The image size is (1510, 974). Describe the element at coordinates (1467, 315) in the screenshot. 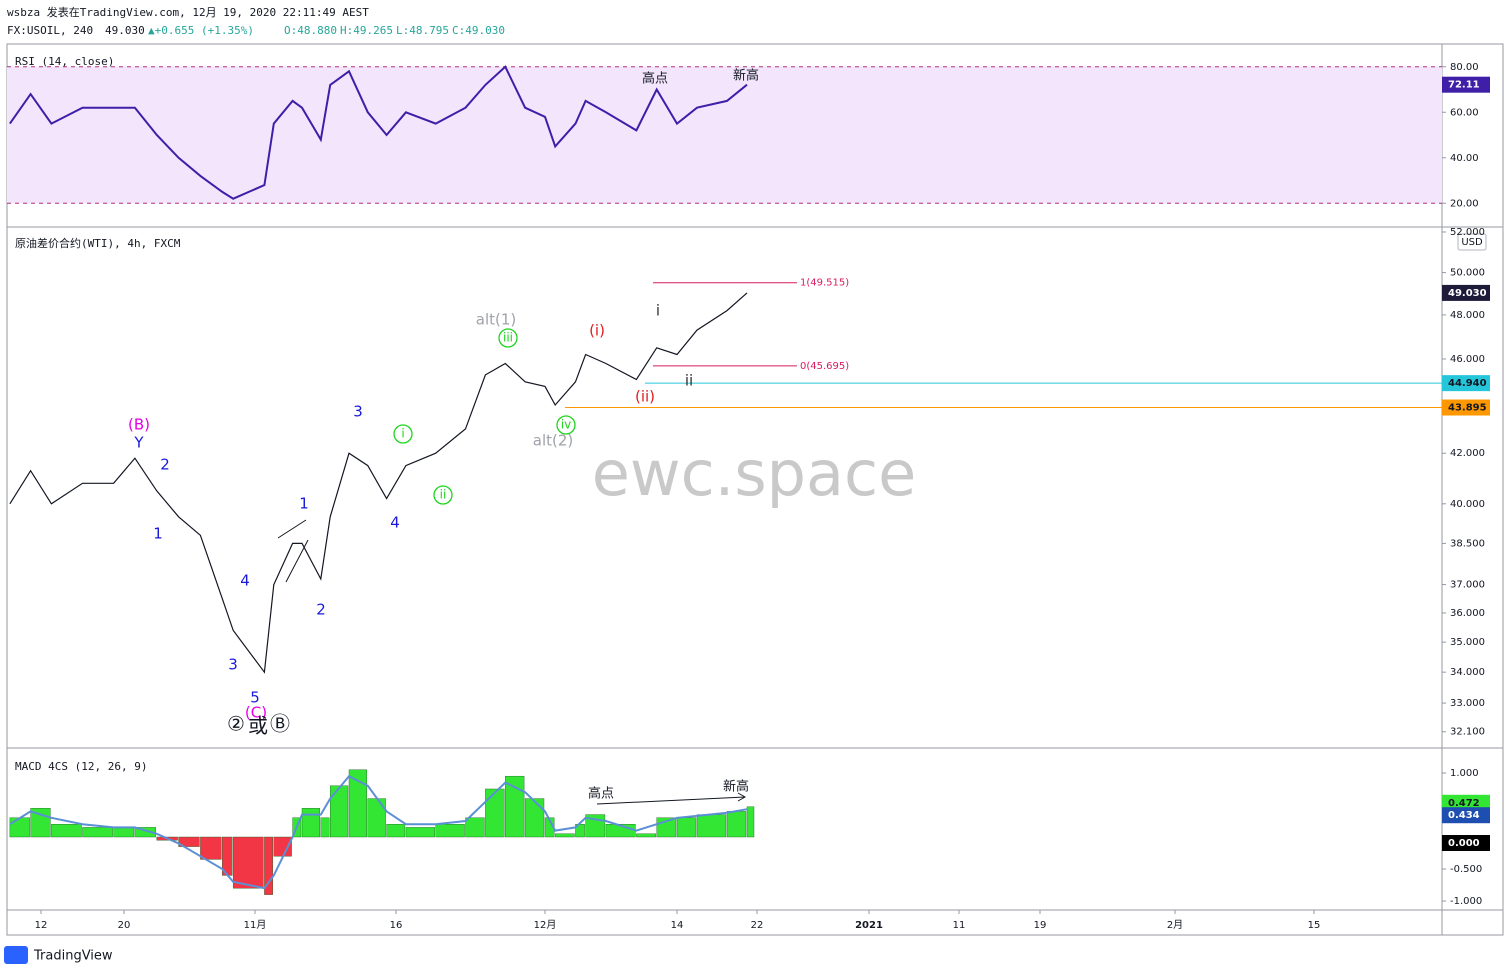

I see `y-tick-label: 48.000` at that location.